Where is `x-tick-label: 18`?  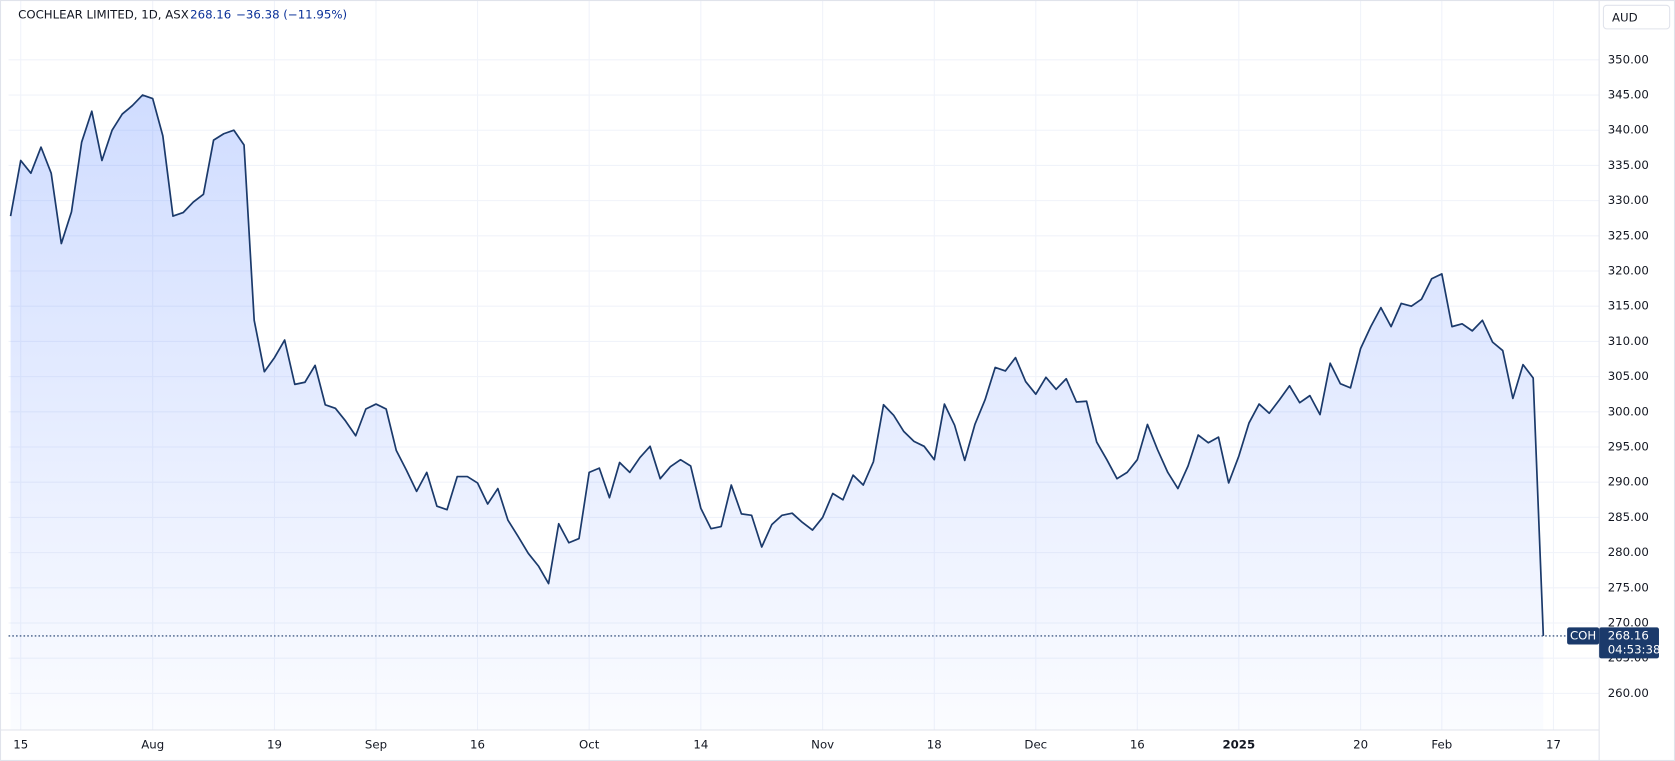
x-tick-label: 18 is located at coordinates (934, 744).